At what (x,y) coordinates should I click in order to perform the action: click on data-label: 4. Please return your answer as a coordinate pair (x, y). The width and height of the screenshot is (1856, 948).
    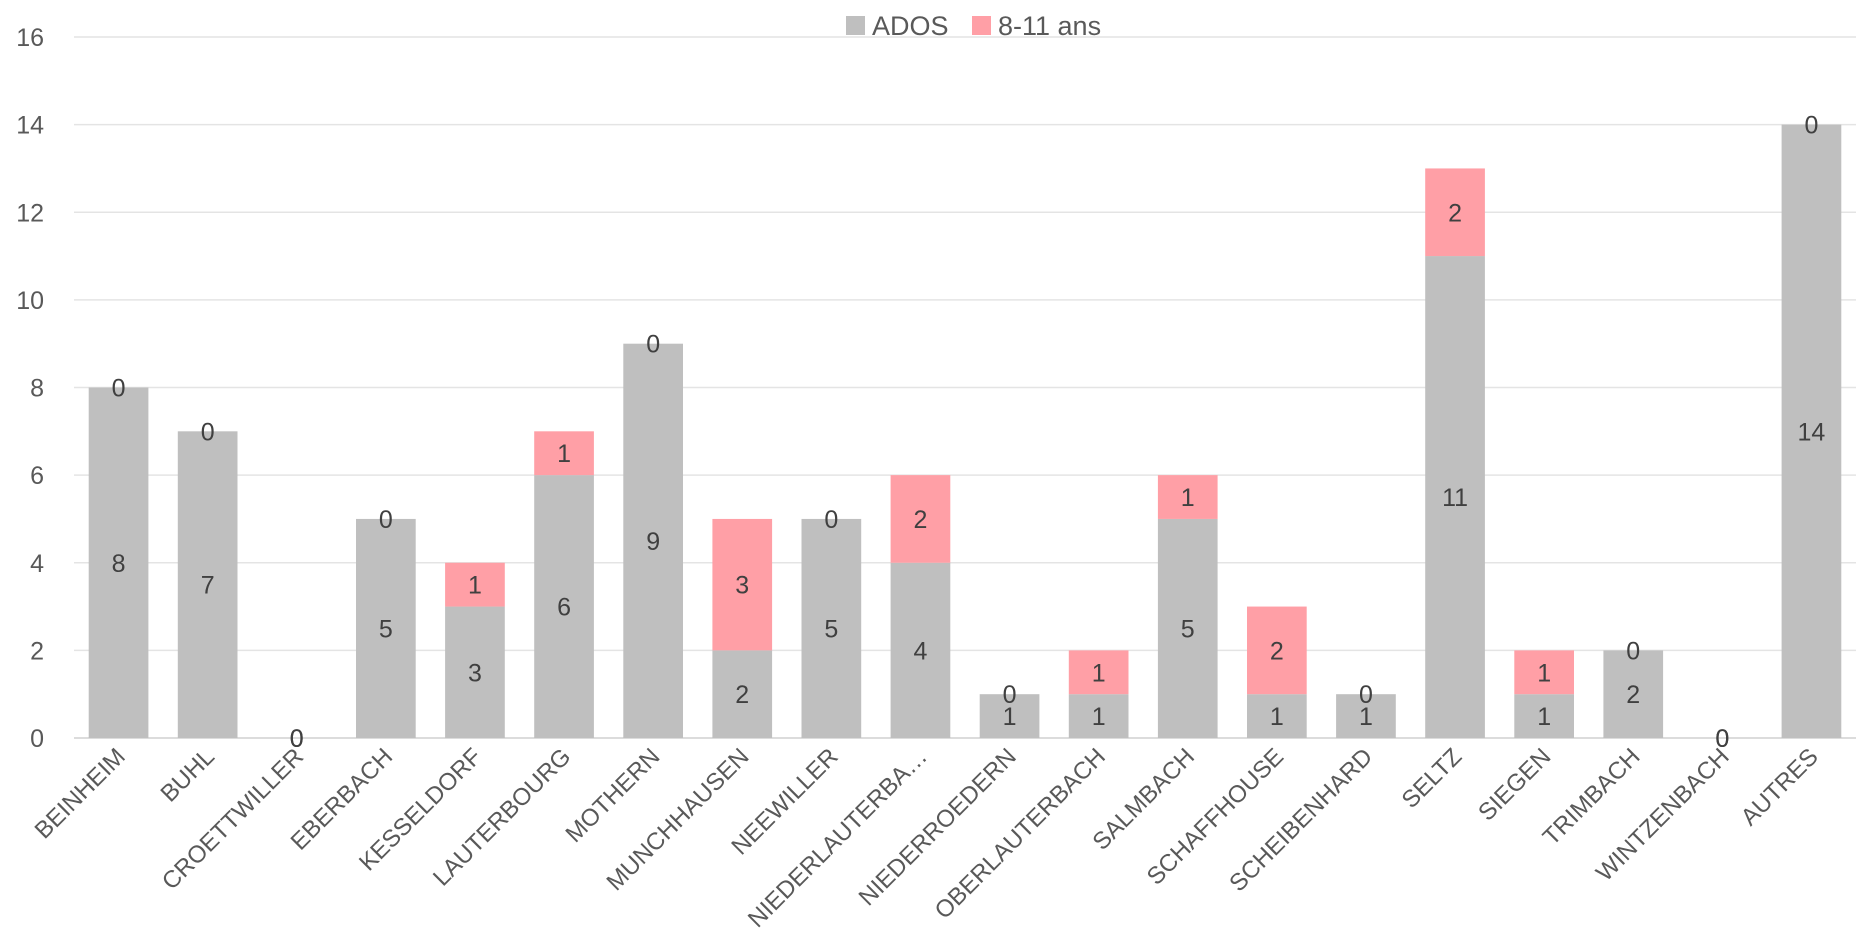
    Looking at the image, I should click on (920, 651).